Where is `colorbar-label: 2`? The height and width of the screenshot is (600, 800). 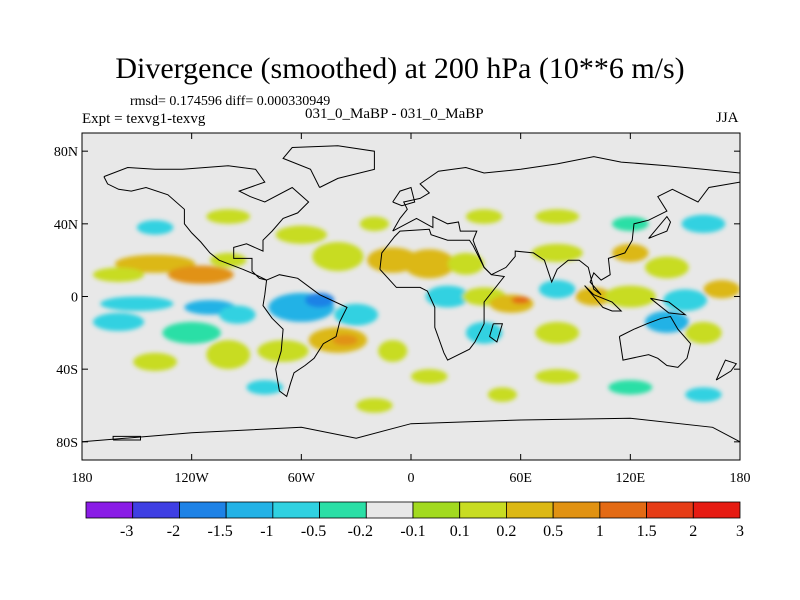 colorbar-label: 2 is located at coordinates (693, 531).